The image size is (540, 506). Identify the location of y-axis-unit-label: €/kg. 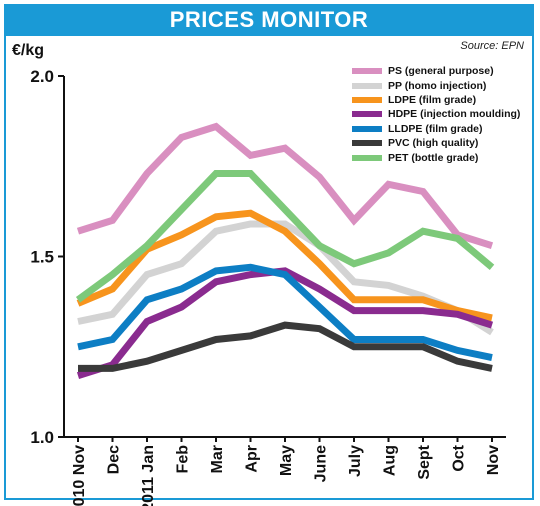
(28, 50).